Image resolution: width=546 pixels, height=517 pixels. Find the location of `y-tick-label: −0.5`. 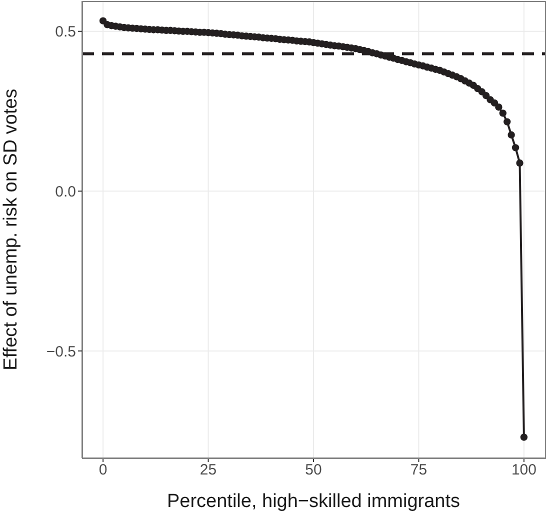

y-tick-label: −0.5 is located at coordinates (61, 351).